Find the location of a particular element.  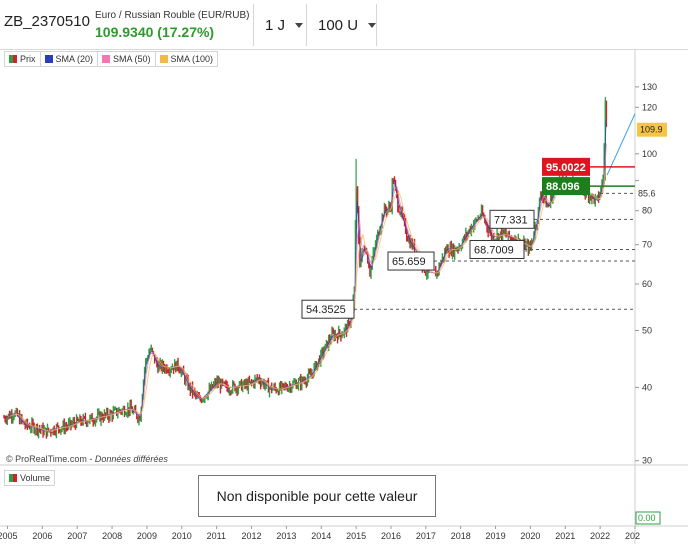

x-tick-label: 2013 is located at coordinates (286, 536).